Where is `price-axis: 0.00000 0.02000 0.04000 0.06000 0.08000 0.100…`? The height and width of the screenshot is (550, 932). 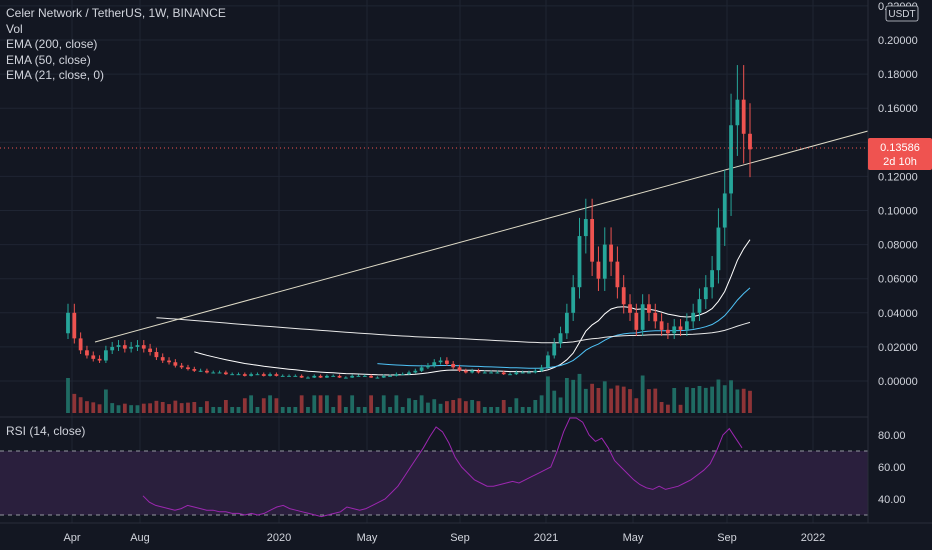 price-axis: 0.00000 0.02000 0.04000 0.06000 0.08000 0.100… is located at coordinates (898, 194).